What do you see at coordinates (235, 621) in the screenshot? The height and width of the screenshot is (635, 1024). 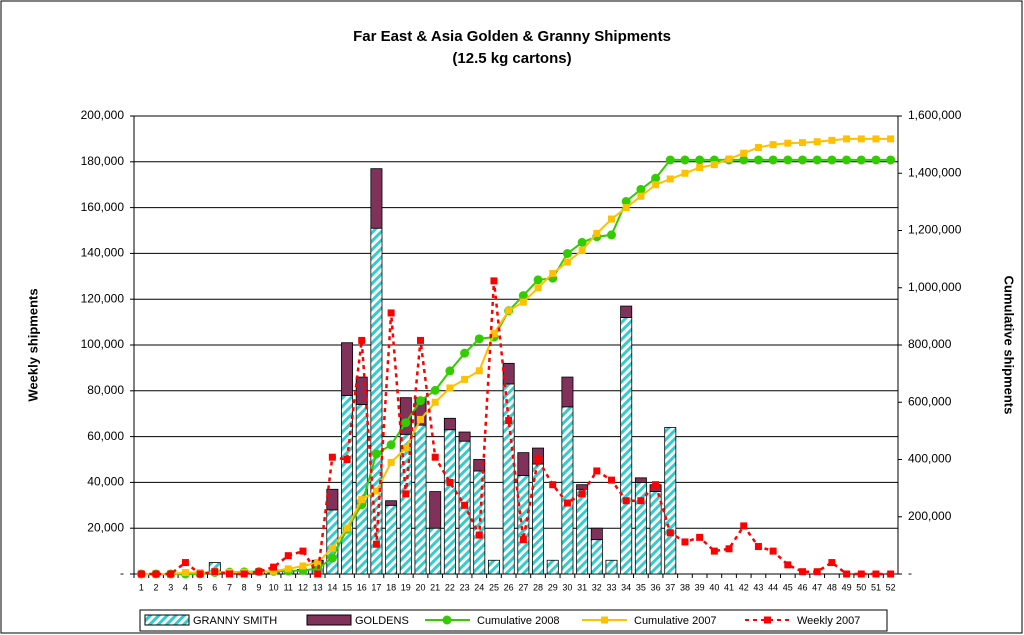 I see `legend-label: GRANNY SMITH` at bounding box center [235, 621].